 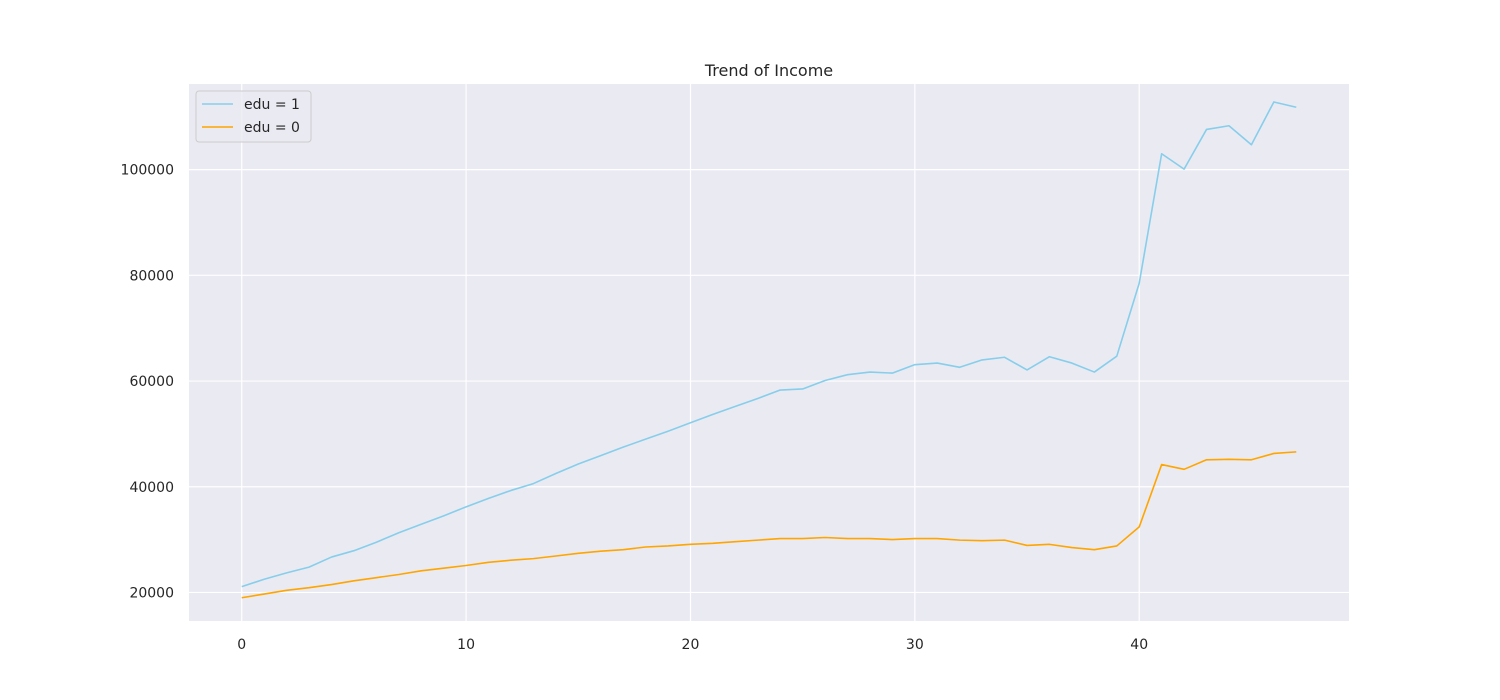 I want to click on y-tick-label: 100000, so click(x=147, y=171).